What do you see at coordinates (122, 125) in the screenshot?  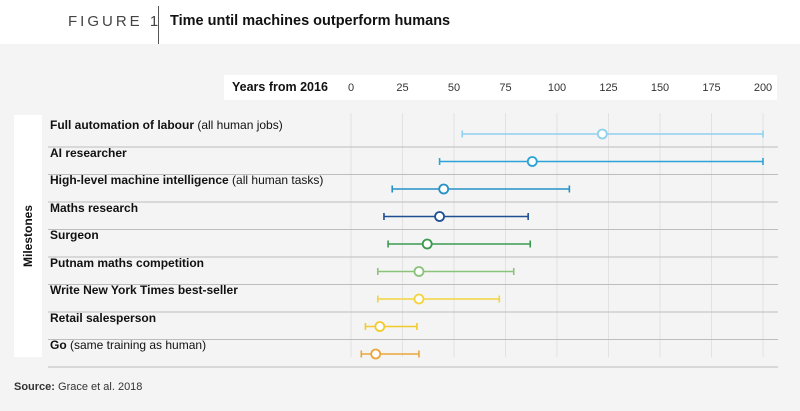 I see `milestone-name: Full automation of labour` at bounding box center [122, 125].